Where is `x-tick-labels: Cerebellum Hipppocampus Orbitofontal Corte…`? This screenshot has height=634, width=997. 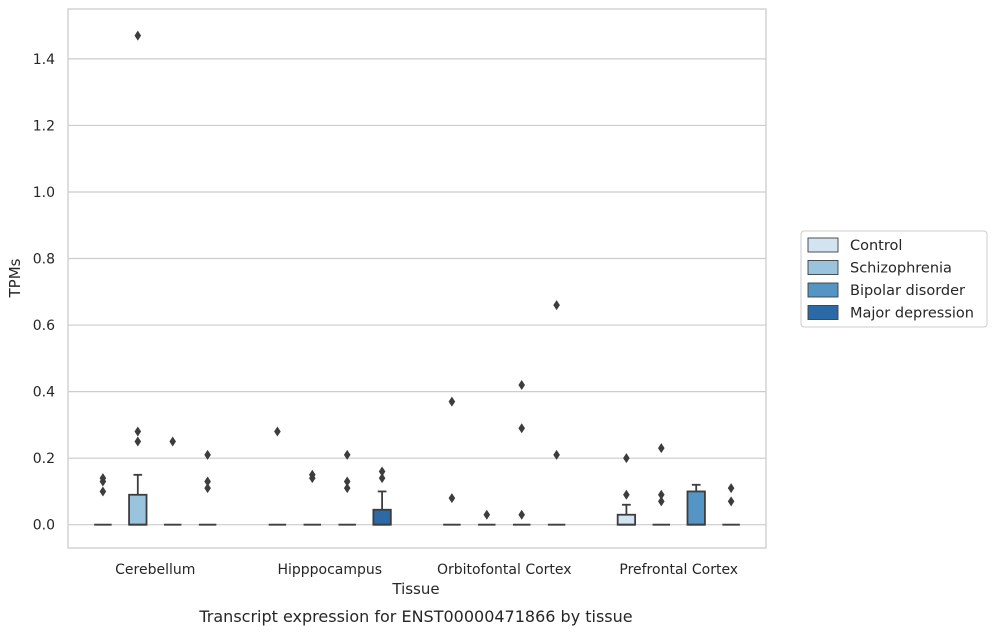 x-tick-labels: Cerebellum Hipppocampus Orbitofontal Corte… is located at coordinates (426, 570).